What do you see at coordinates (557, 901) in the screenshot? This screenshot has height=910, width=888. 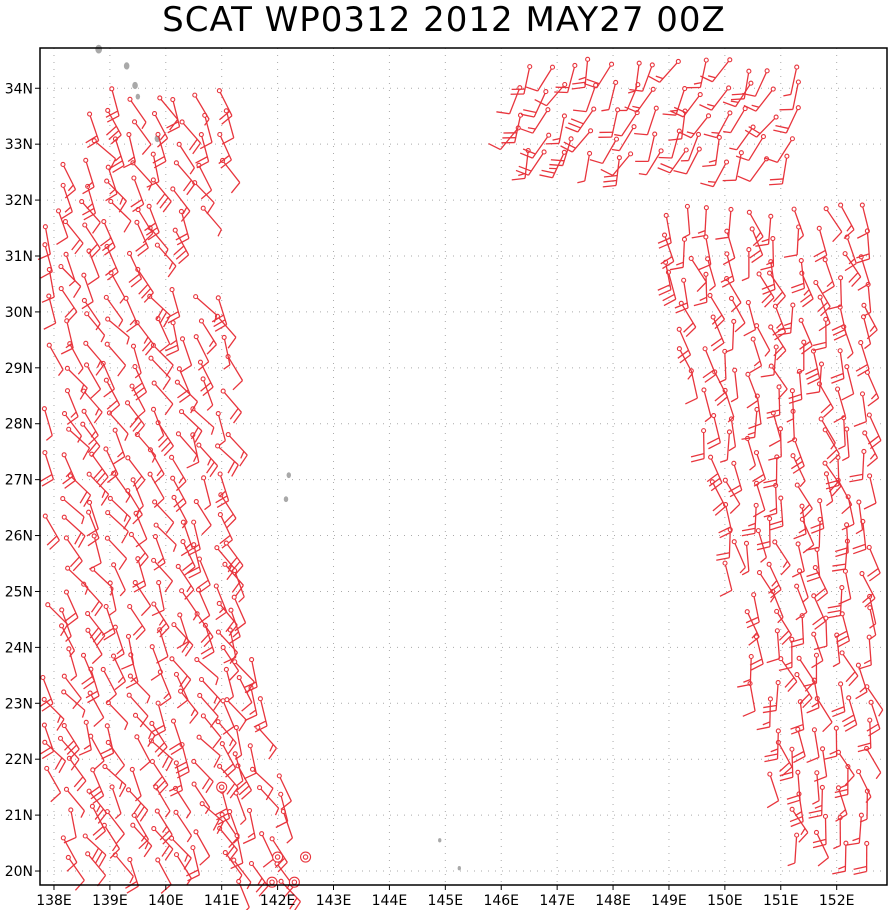 I see `x-tick-label: 147E` at bounding box center [557, 901].